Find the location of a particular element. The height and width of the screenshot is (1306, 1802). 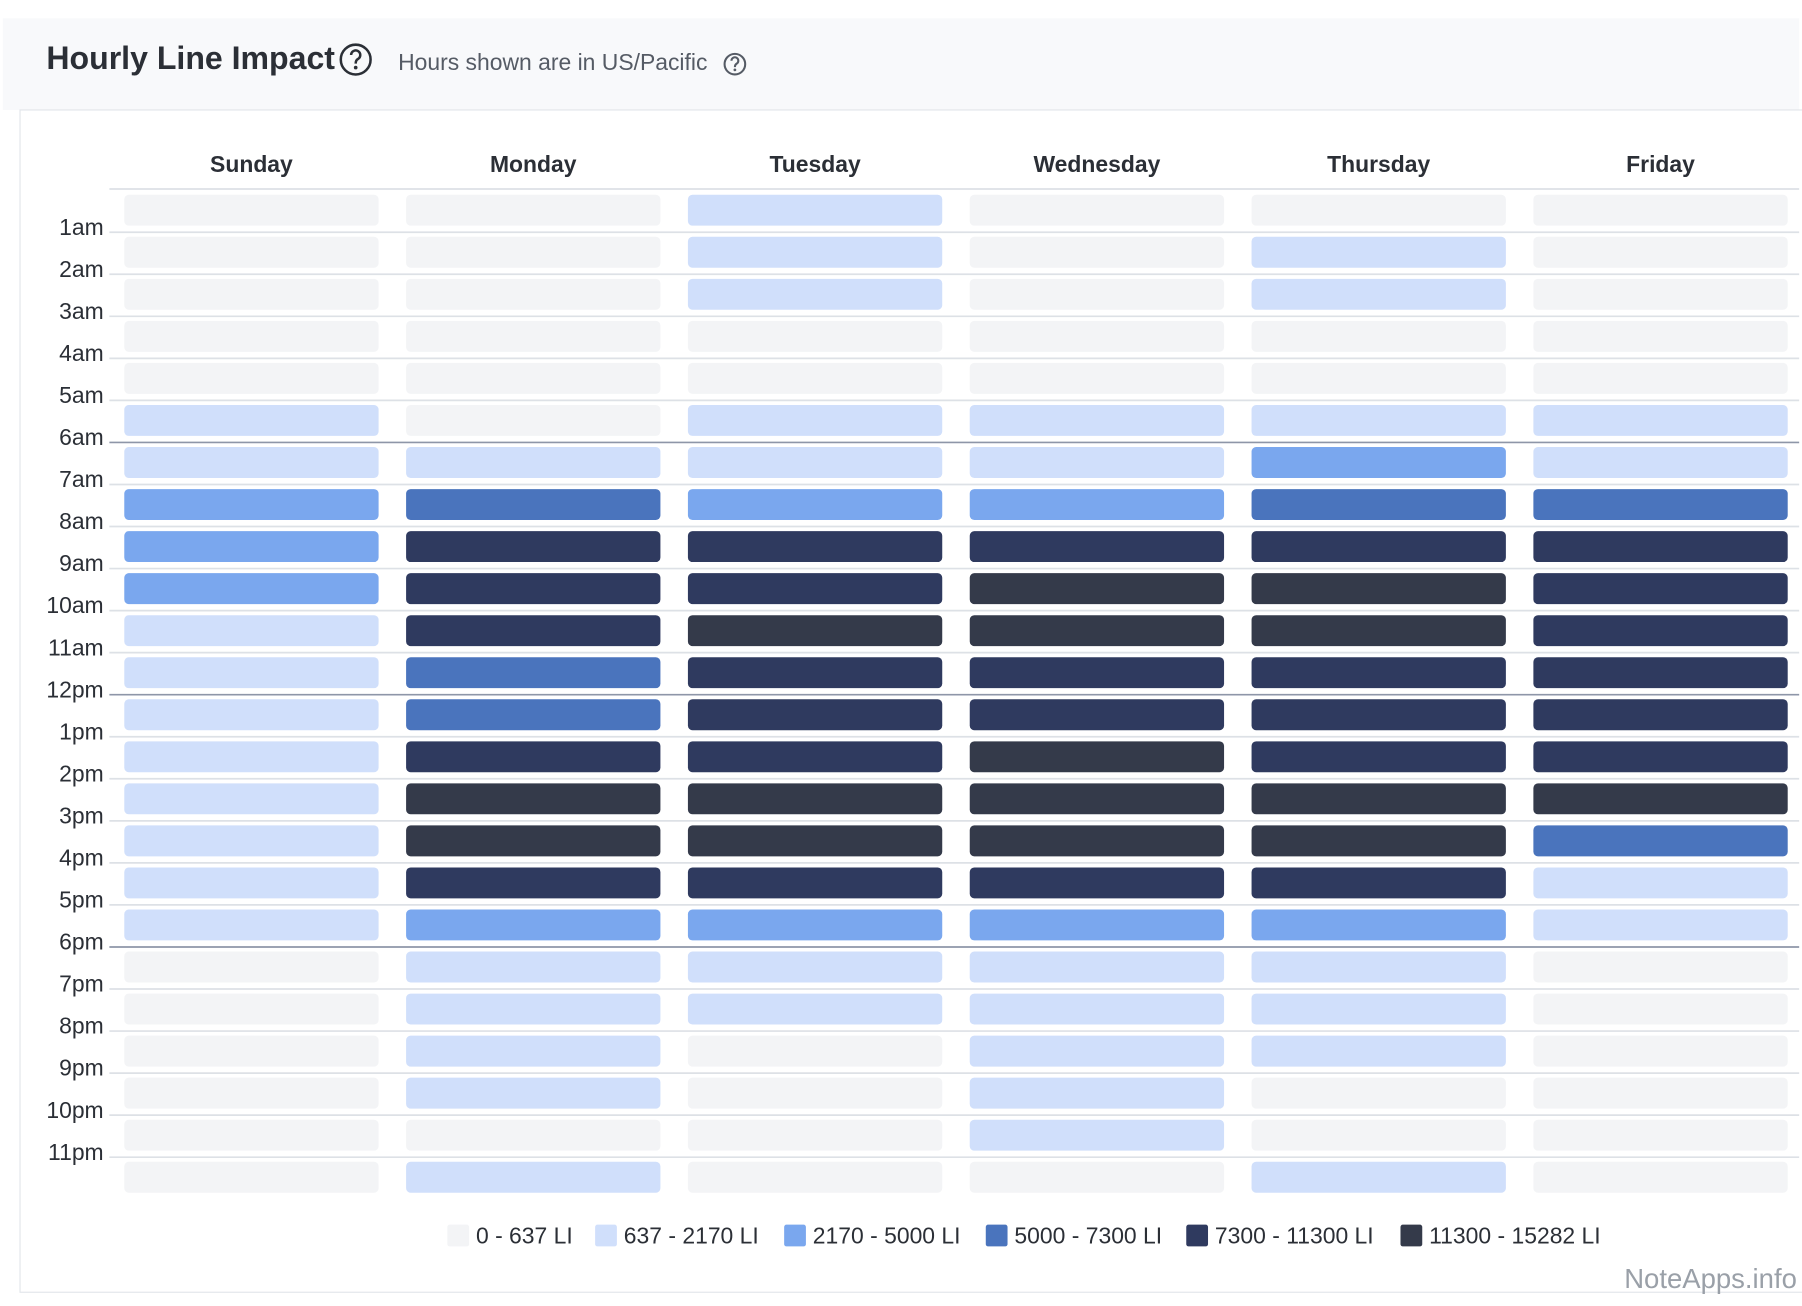

column-label: Wednesday is located at coordinates (1096, 164).